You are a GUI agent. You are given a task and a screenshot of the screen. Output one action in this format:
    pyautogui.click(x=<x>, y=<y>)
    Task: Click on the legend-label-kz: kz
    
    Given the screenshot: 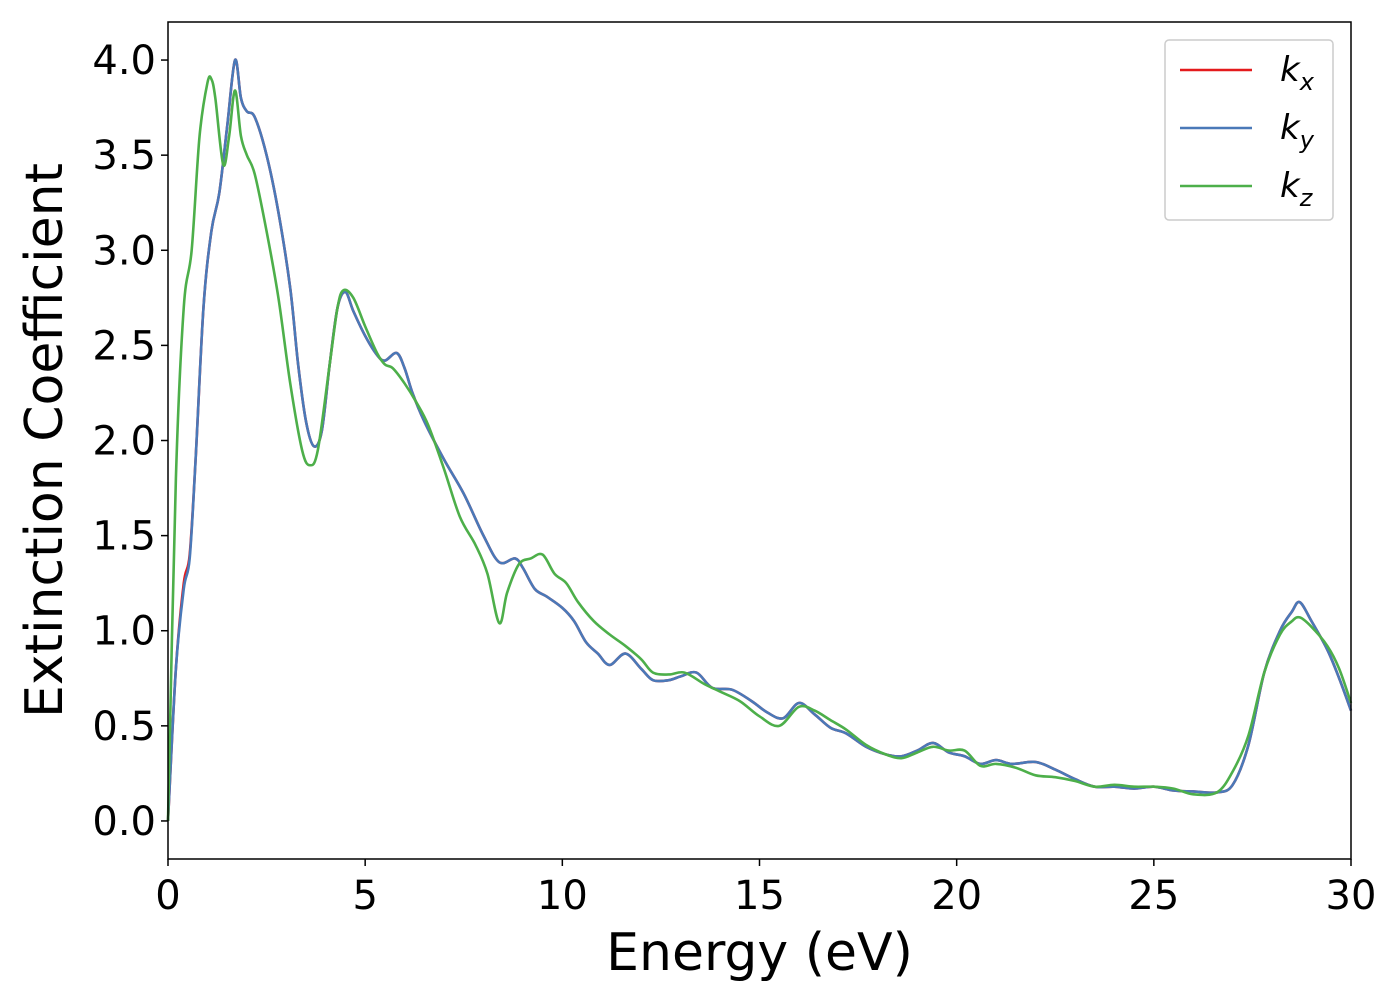 What is the action you would take?
    pyautogui.click(x=1297, y=189)
    